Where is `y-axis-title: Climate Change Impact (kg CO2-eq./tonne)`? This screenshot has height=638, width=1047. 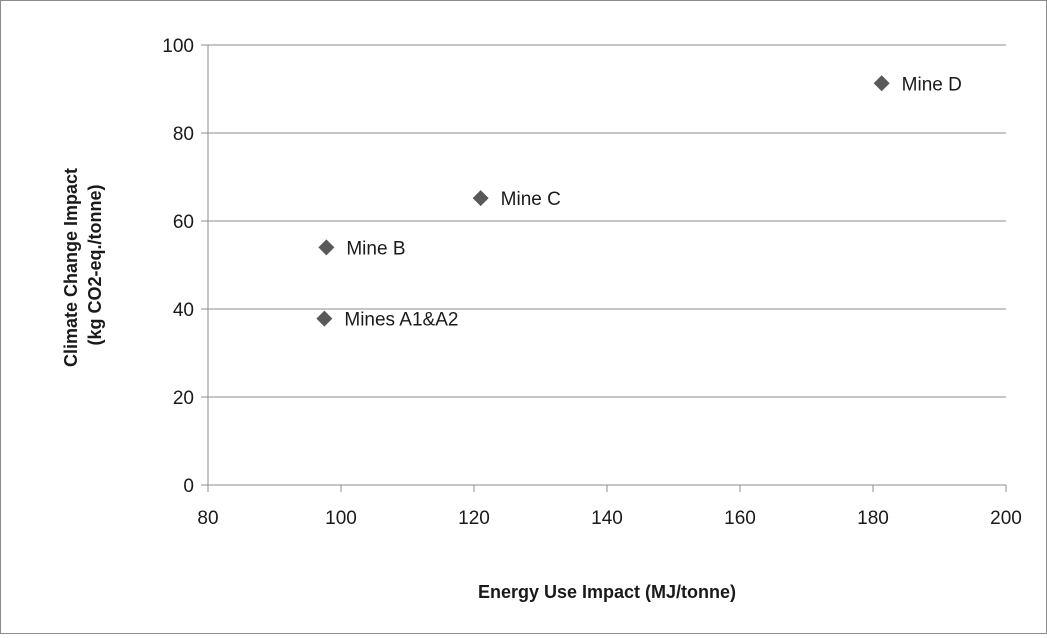 y-axis-title: Climate Change Impact (kg CO2-eq./tonne) is located at coordinates (83, 265).